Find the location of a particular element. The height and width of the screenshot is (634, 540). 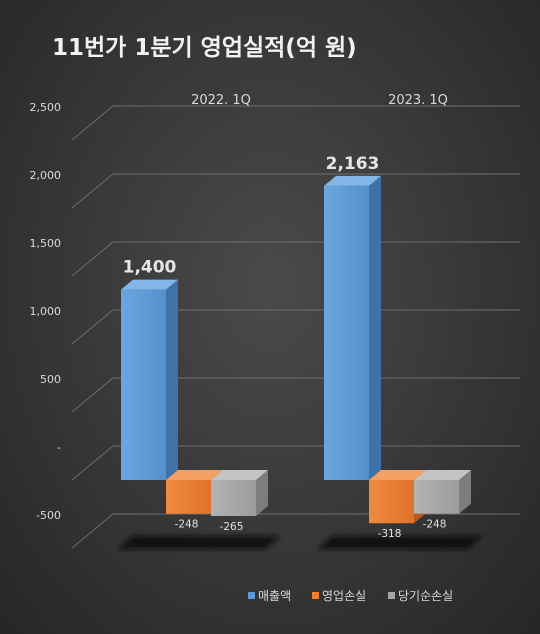

category-label: 2023. 1Q is located at coordinates (418, 100).